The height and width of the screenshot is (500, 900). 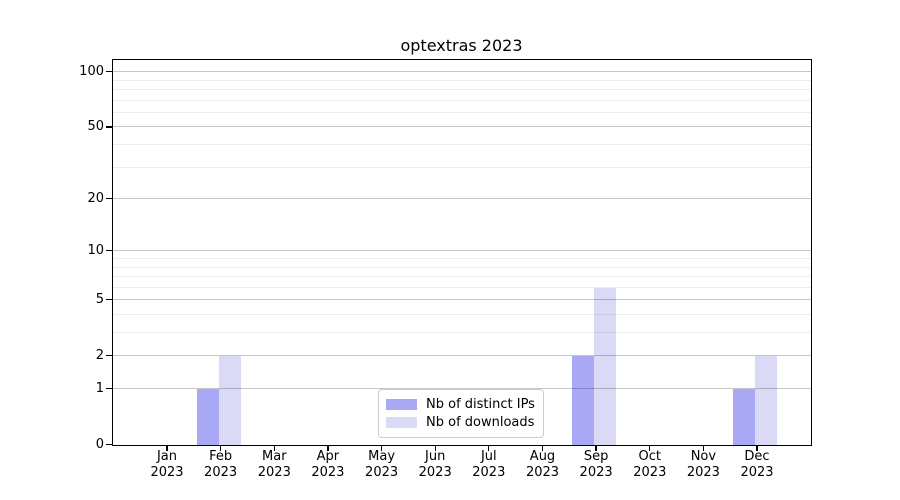 What do you see at coordinates (328, 464) in the screenshot?
I see `x-tick-label: Apr 2023` at bounding box center [328, 464].